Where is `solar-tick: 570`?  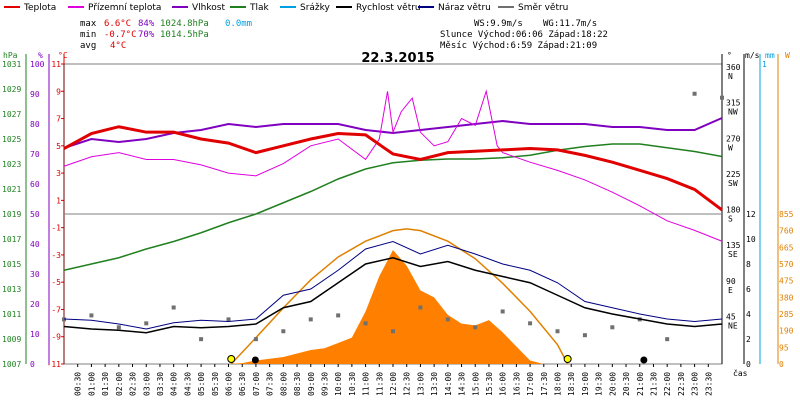 solar-tick: 570 is located at coordinates (786, 264).